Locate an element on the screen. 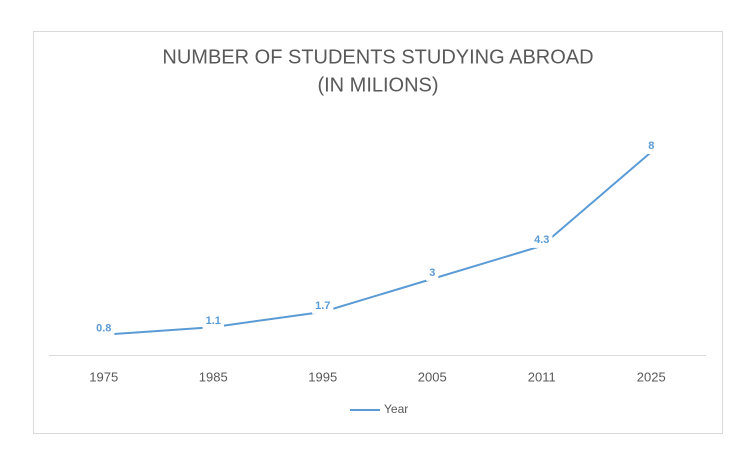  x-tick-label: 1985 is located at coordinates (213, 376).